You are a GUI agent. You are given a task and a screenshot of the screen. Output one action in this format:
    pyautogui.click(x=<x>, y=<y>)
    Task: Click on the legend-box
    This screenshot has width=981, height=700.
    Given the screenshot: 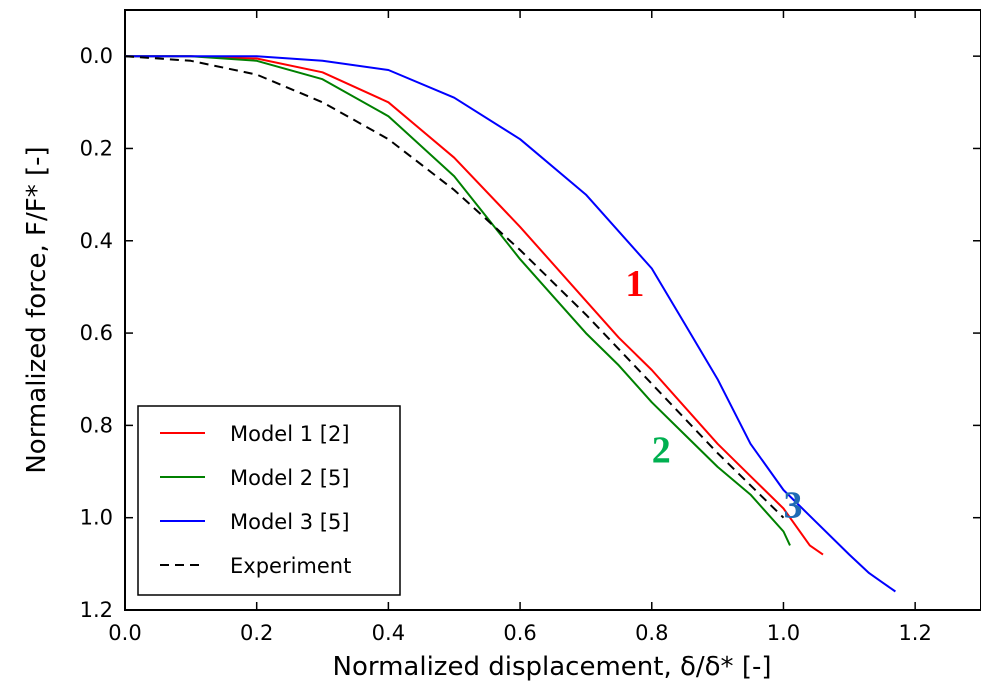 What is the action you would take?
    pyautogui.click(x=269, y=500)
    